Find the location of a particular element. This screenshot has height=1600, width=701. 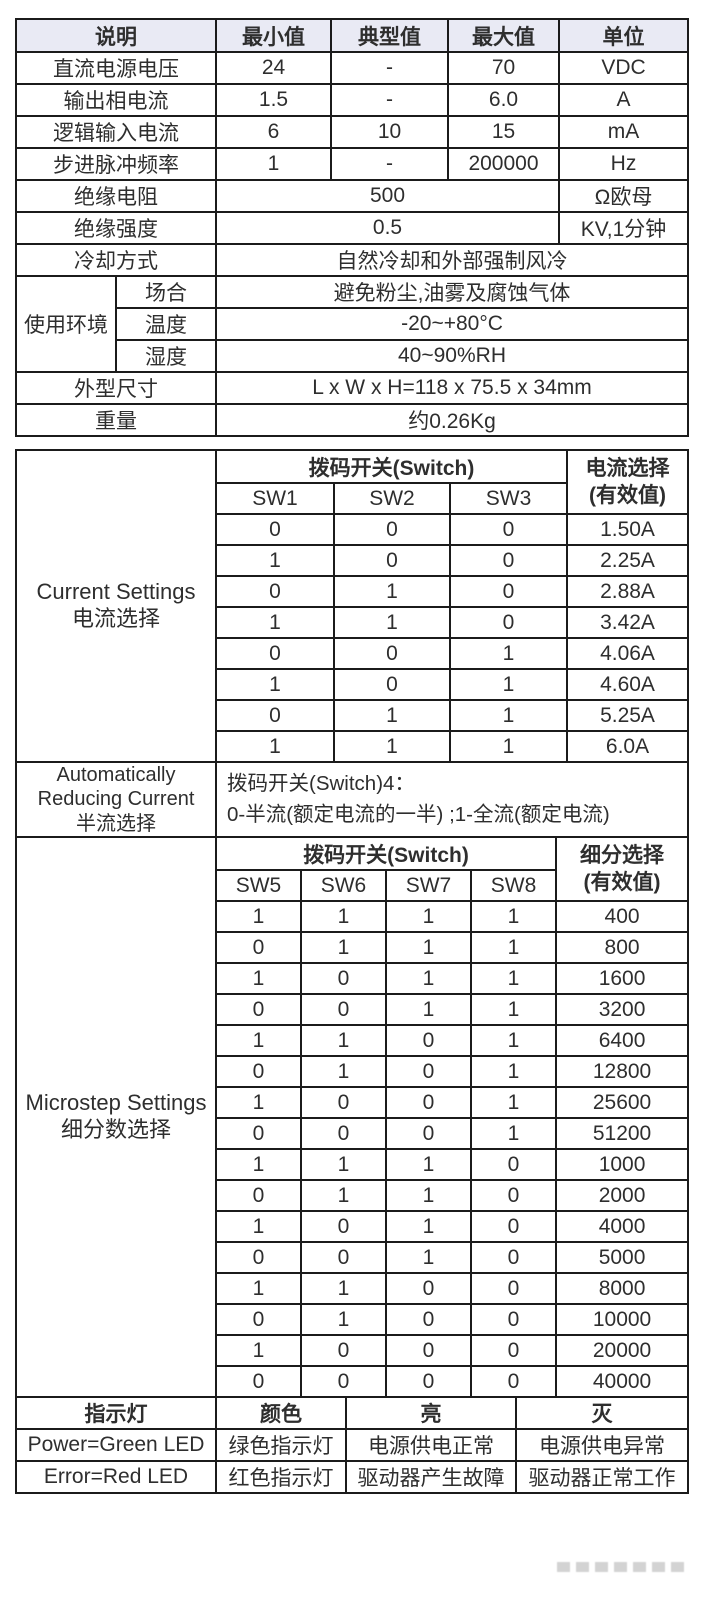

table-row: 0 0 0 1.50A is located at coordinates (353, 529).